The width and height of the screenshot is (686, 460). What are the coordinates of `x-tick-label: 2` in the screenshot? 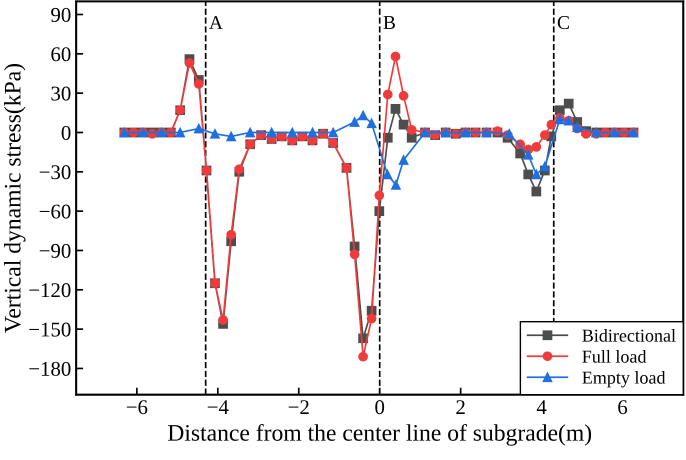 It's located at (460, 407).